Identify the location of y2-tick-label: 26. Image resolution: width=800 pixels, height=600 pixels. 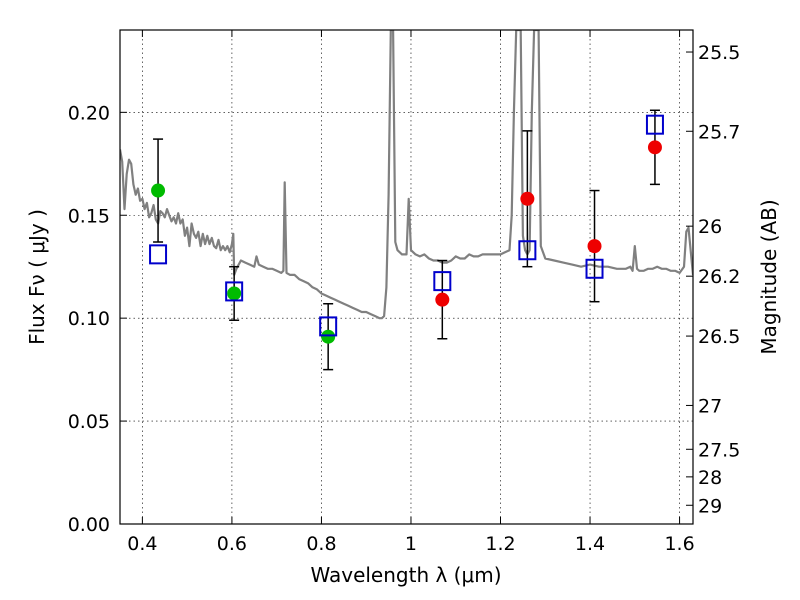
(710, 227).